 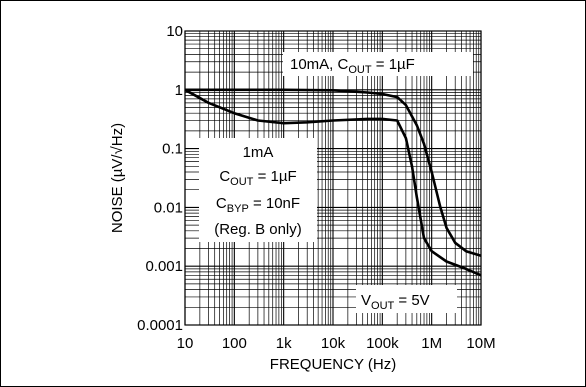 What do you see at coordinates (174, 31) in the screenshot?
I see `y-tick-label: 10` at bounding box center [174, 31].